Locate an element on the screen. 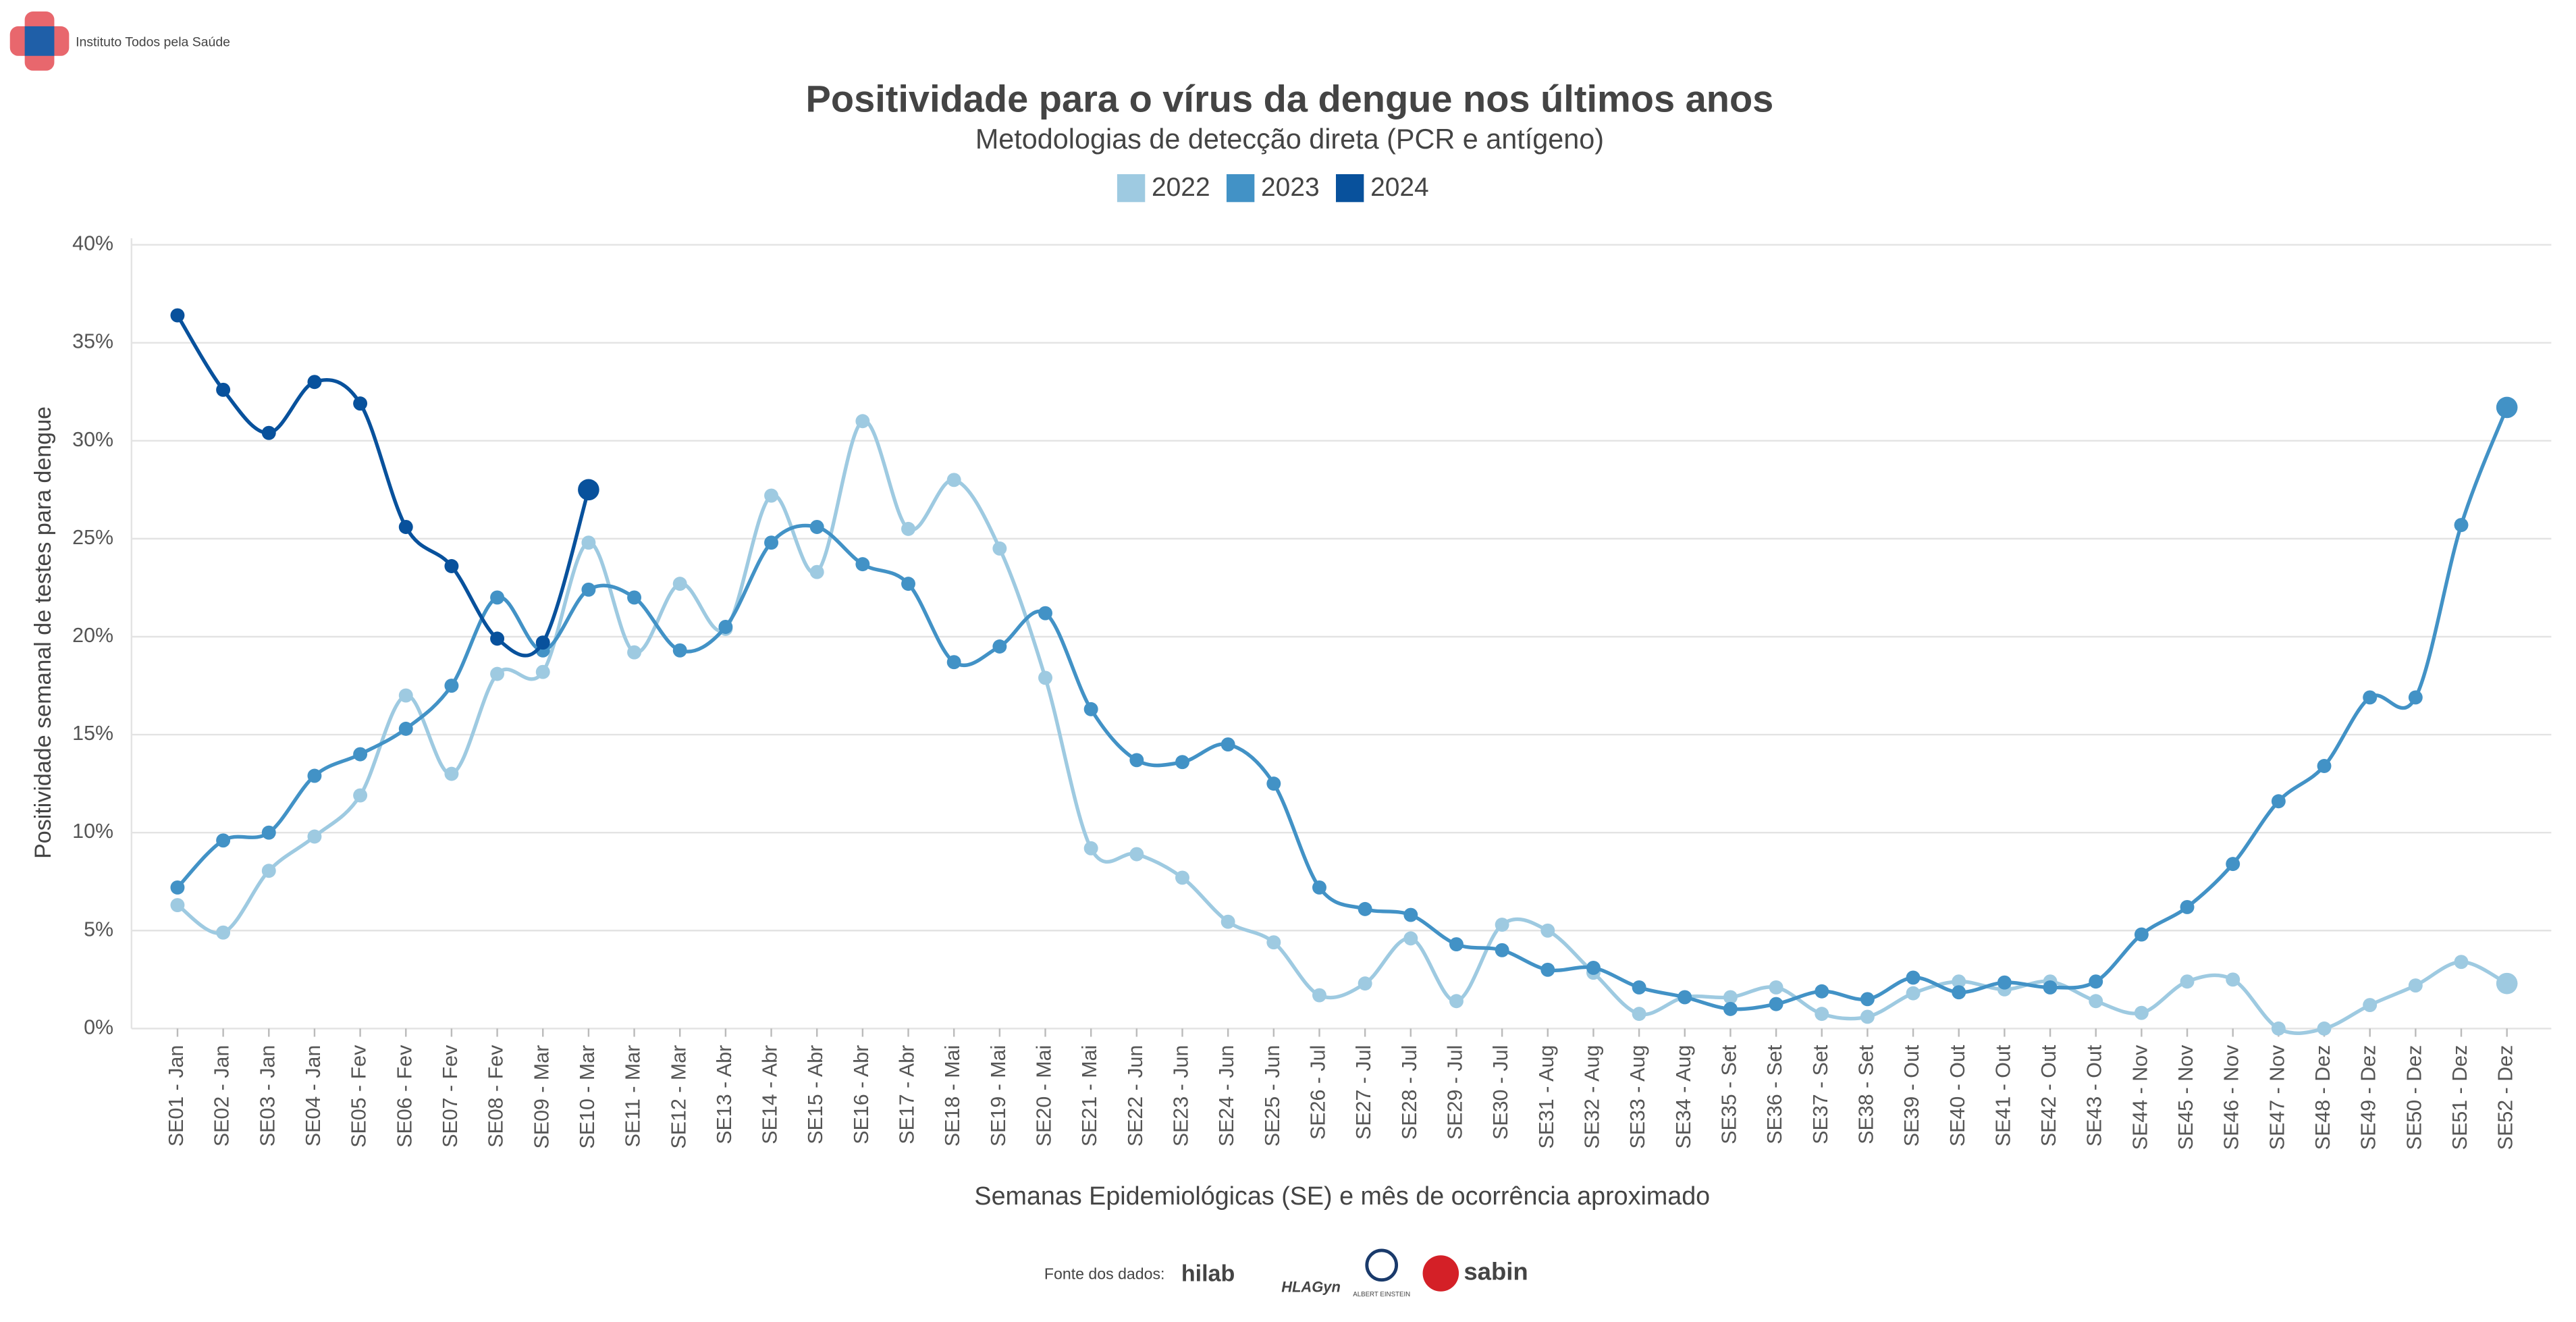  x-tick-label: SE23 - Jun is located at coordinates (1181, 1095).